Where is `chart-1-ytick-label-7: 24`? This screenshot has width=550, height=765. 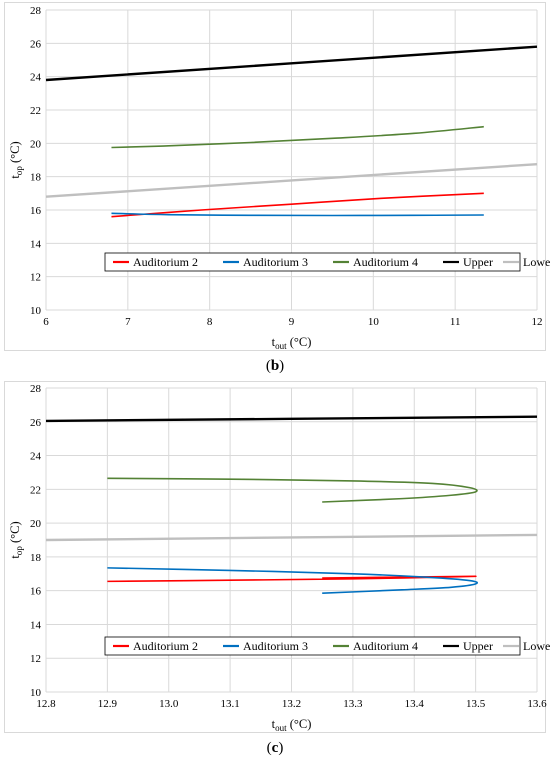
chart-1-ytick-label-7: 24 is located at coordinates (36, 457).